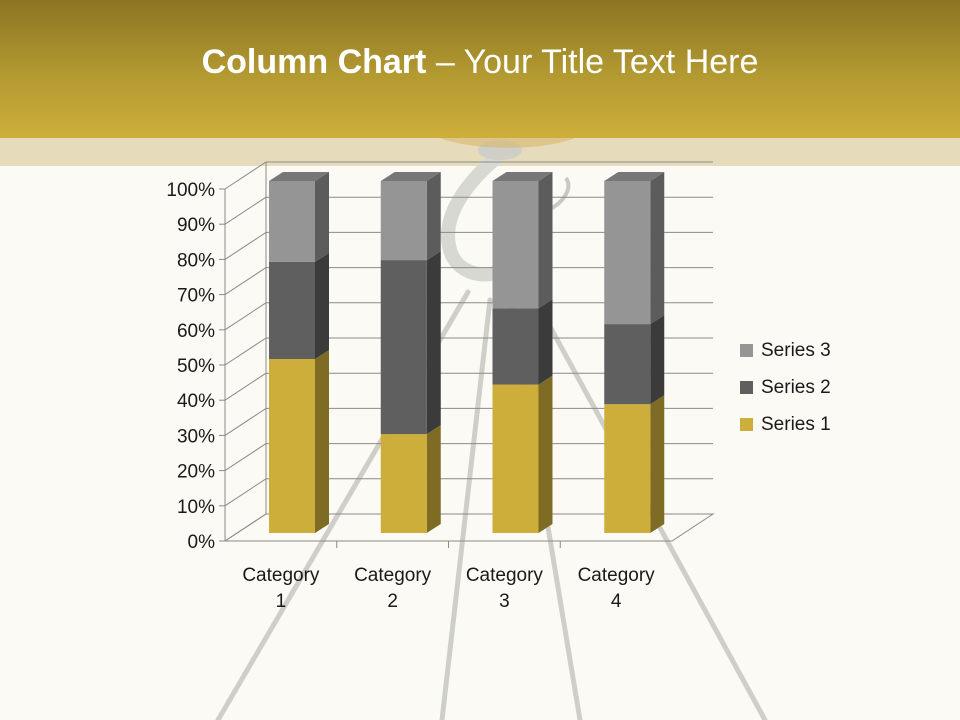  I want to click on x-category-label: Category 3, so click(505, 588).